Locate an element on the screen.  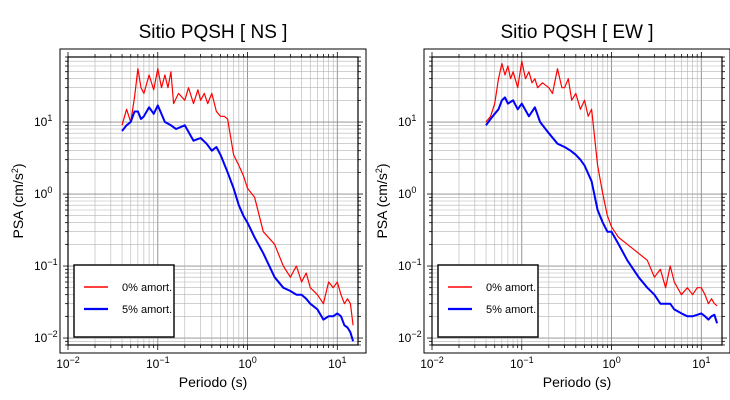
chart-title: Sitio PQSH [ EW ] is located at coordinates (576, 32).